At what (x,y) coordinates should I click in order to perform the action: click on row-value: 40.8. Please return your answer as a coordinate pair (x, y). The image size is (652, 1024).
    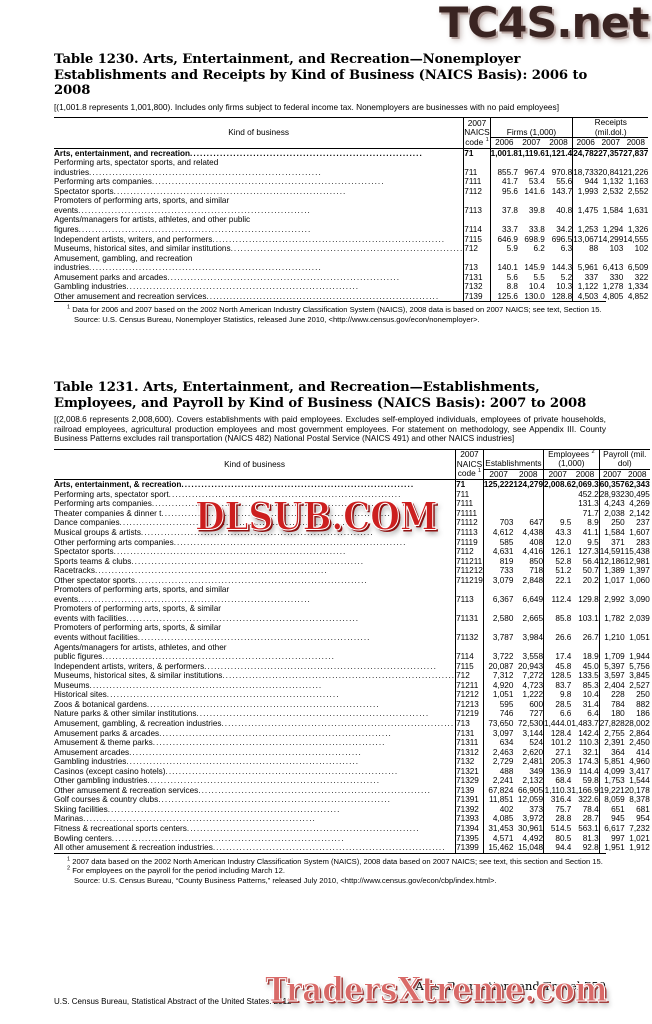
    Looking at the image, I should click on (564, 210).